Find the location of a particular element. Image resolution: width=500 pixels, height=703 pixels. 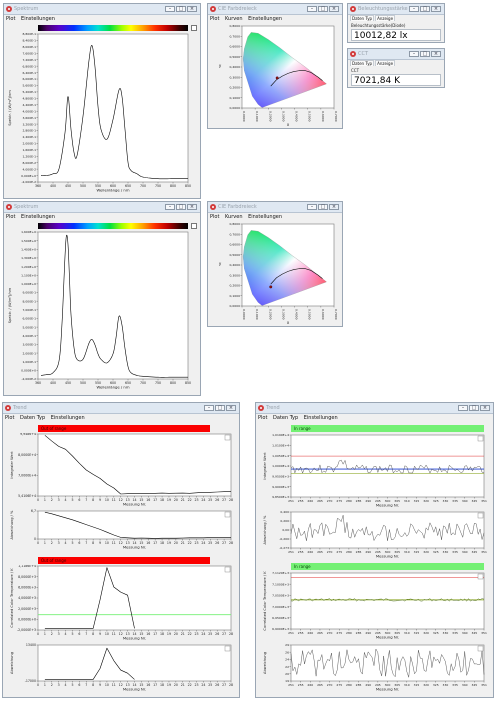

x-tick-label: 450 is located at coordinates (68, 186).